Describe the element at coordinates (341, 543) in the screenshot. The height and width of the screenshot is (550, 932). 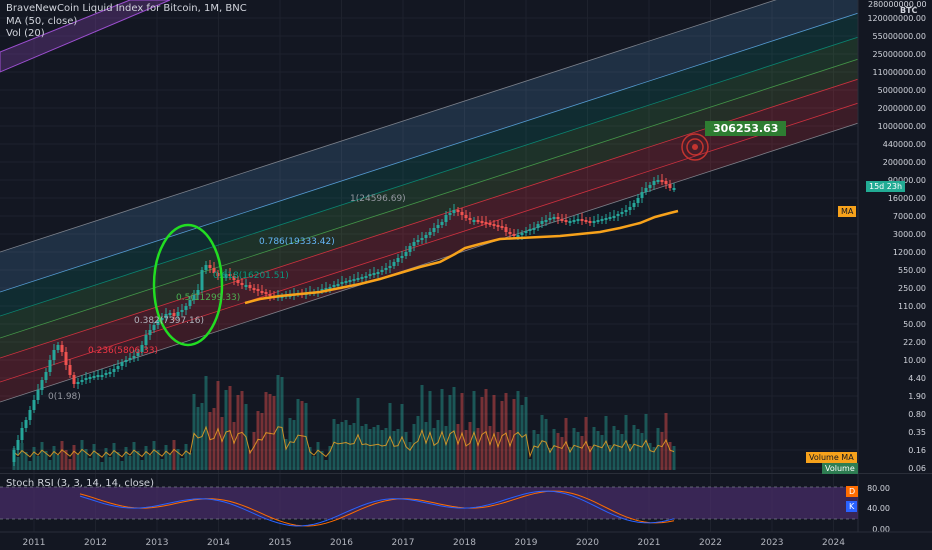
I see `year-label: 2016` at that location.